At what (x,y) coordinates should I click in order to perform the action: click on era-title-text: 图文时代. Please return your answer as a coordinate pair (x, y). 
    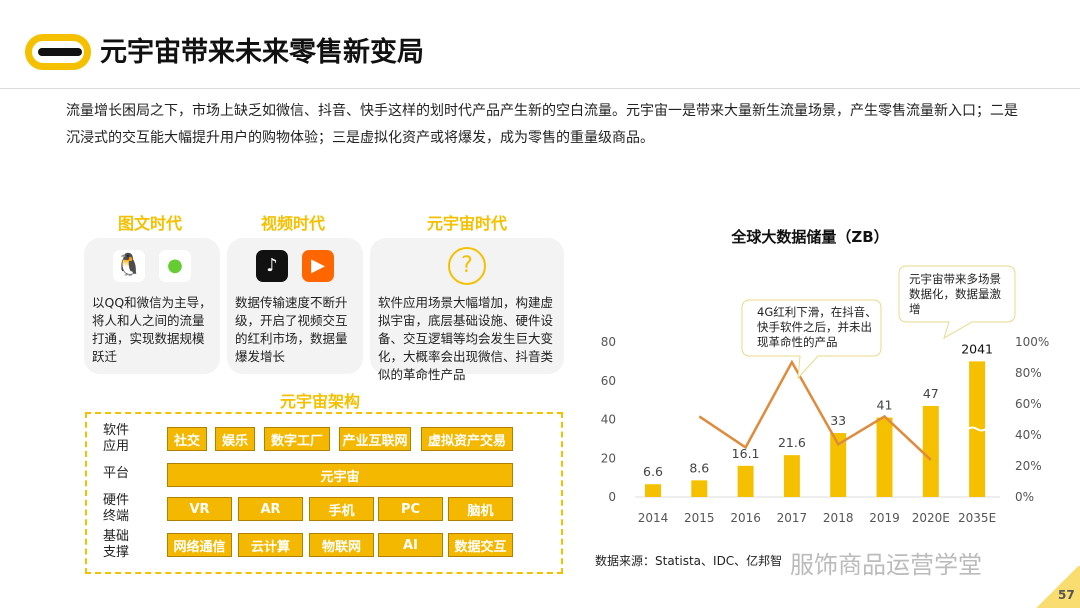
    Looking at the image, I should click on (149, 223).